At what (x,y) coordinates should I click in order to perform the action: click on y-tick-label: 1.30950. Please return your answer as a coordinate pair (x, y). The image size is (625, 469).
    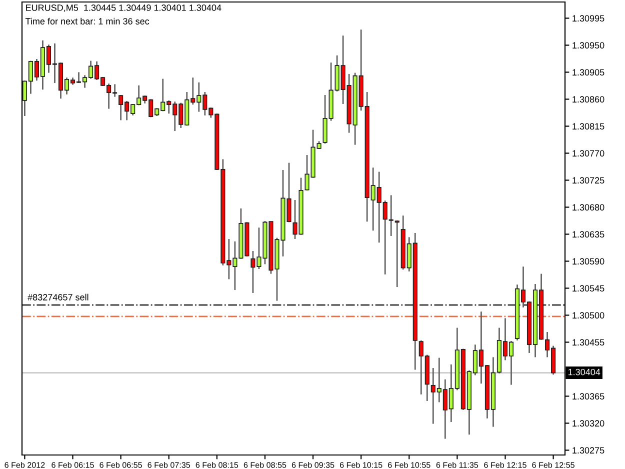
    Looking at the image, I should click on (588, 45).